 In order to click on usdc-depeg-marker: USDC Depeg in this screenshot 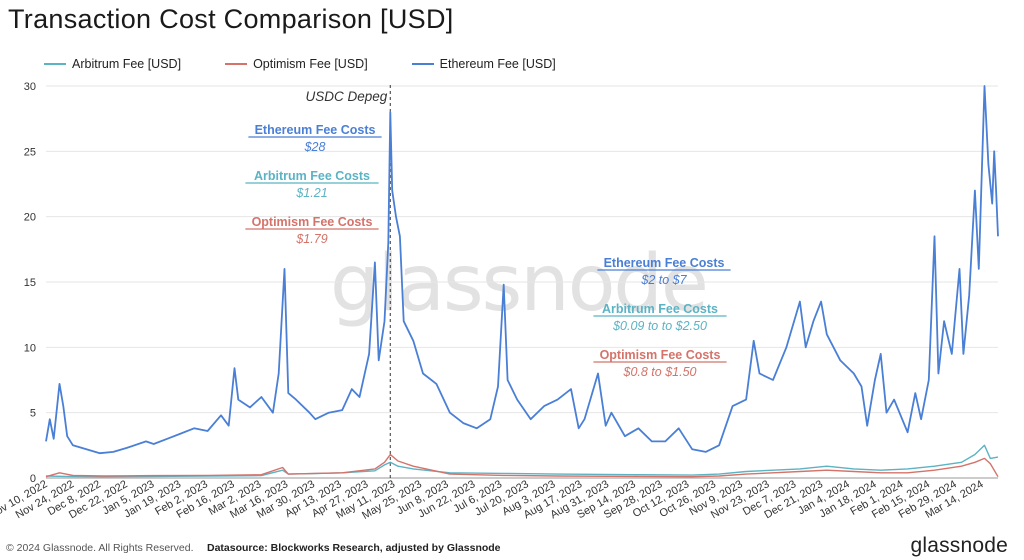, I will do `click(348, 281)`.